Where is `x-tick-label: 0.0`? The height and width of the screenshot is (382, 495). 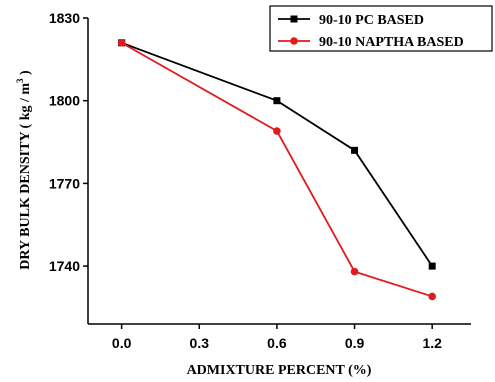
x-tick-label: 0.0 is located at coordinates (122, 343).